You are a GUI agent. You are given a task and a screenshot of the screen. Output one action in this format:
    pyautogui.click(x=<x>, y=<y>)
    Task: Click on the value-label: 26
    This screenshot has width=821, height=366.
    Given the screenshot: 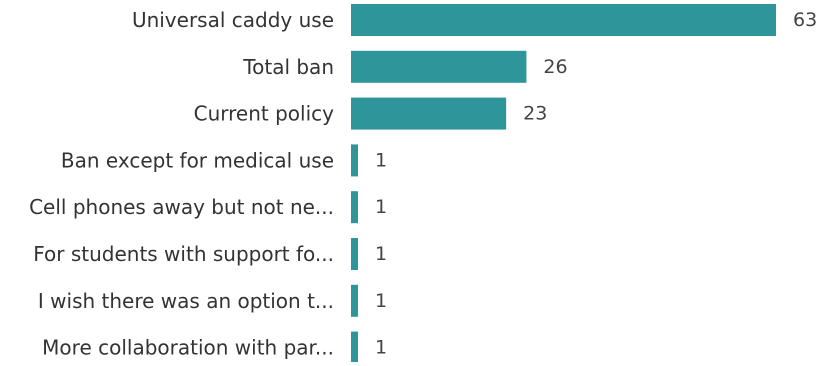 What is the action you would take?
    pyautogui.click(x=555, y=67)
    